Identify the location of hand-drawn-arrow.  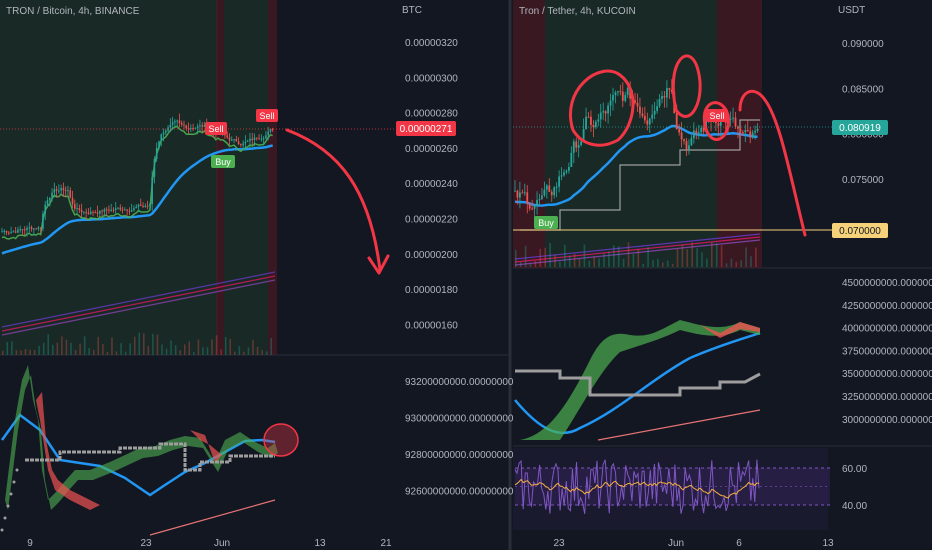
(333, 200).